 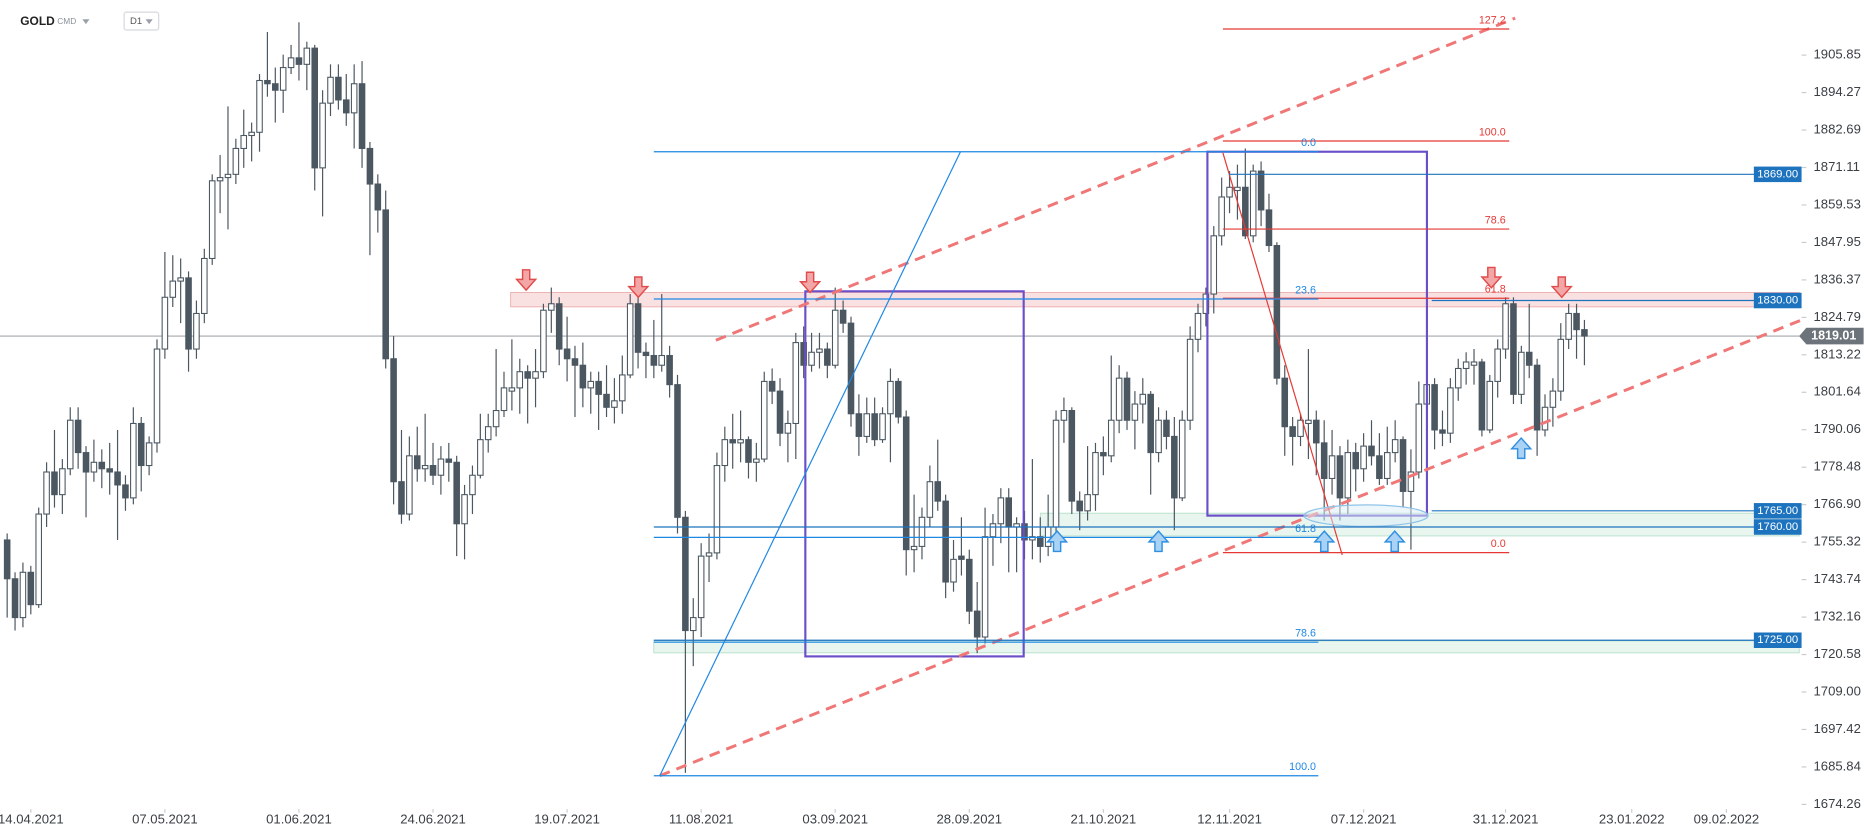 I want to click on x-tick-label: 21.10.2021, so click(x=1104, y=818).